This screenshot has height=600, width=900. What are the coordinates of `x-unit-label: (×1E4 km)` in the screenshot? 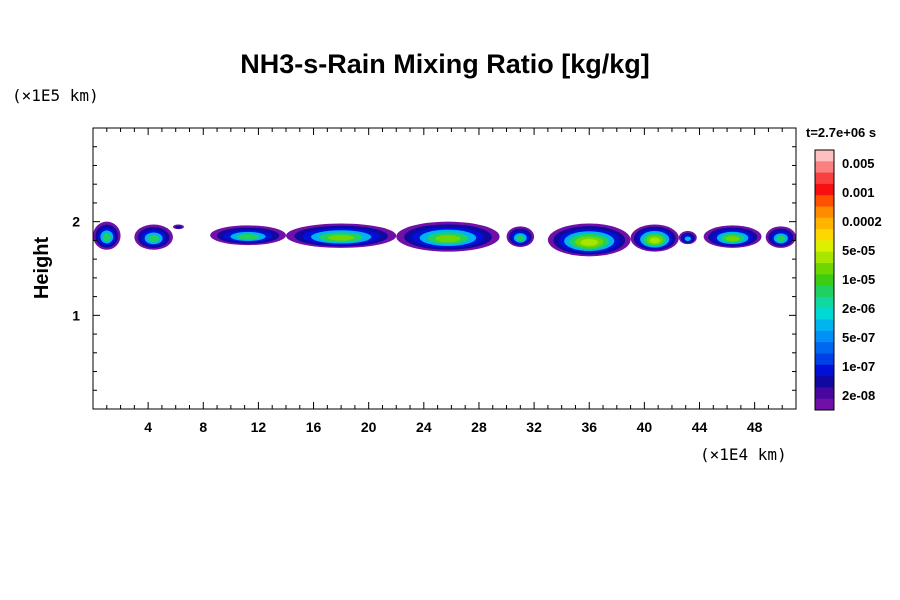 It's located at (743, 454).